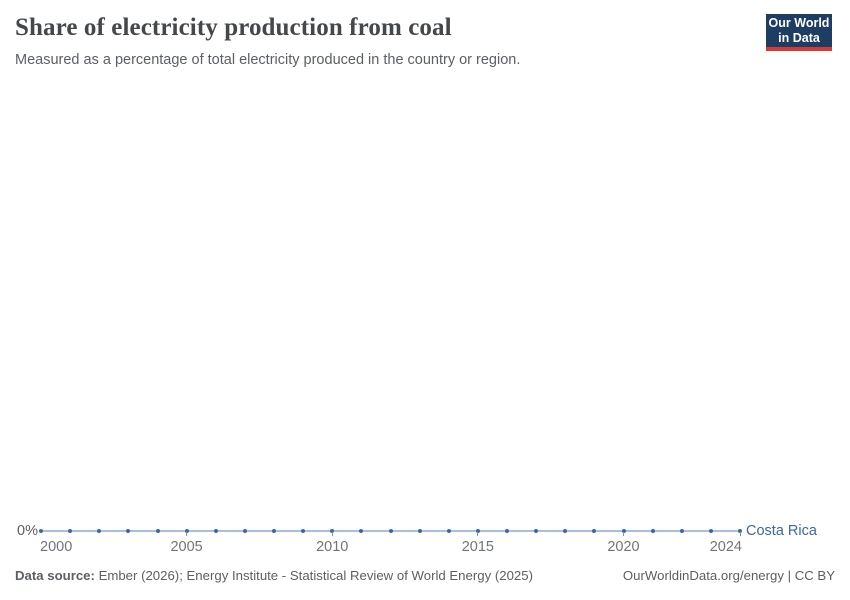 This screenshot has width=850, height=600. I want to click on x-axis-tick-label: 2015, so click(478, 547).